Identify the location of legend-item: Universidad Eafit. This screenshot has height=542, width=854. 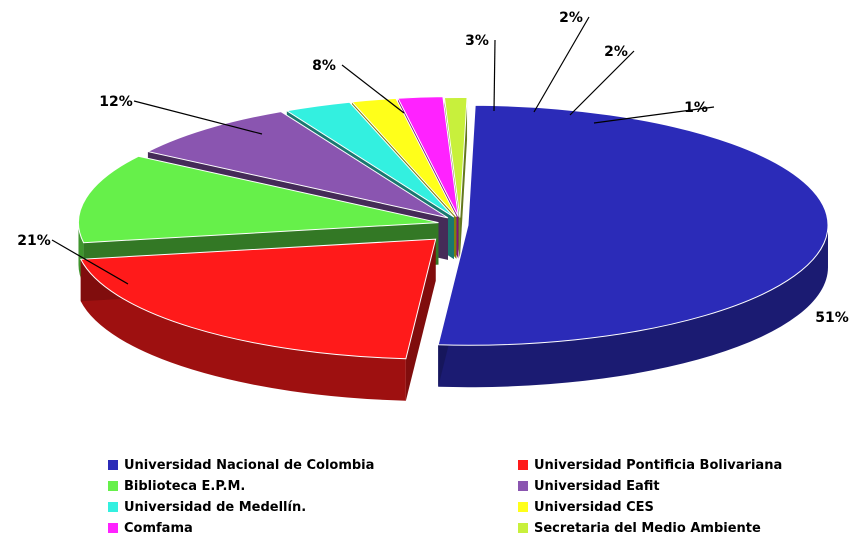
(683, 486).